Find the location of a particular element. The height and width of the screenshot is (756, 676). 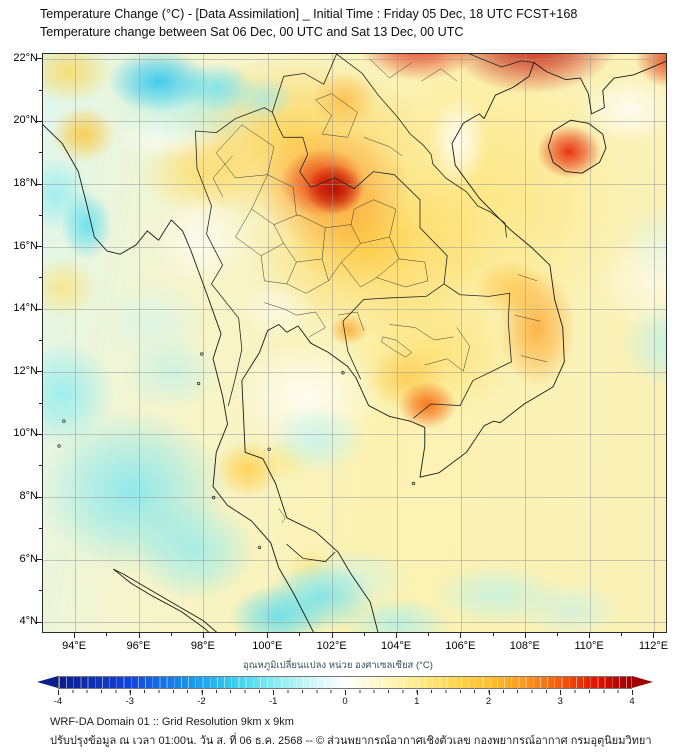

x-axis-tick-label: 102°E is located at coordinates (331, 646).